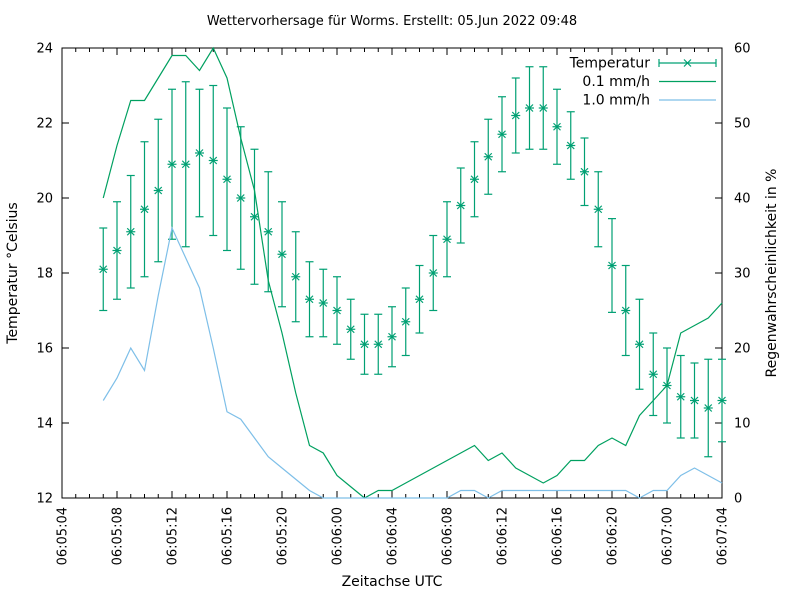 This screenshot has height=600, width=800. I want to click on y-left-tick-label: 20, so click(44, 199).